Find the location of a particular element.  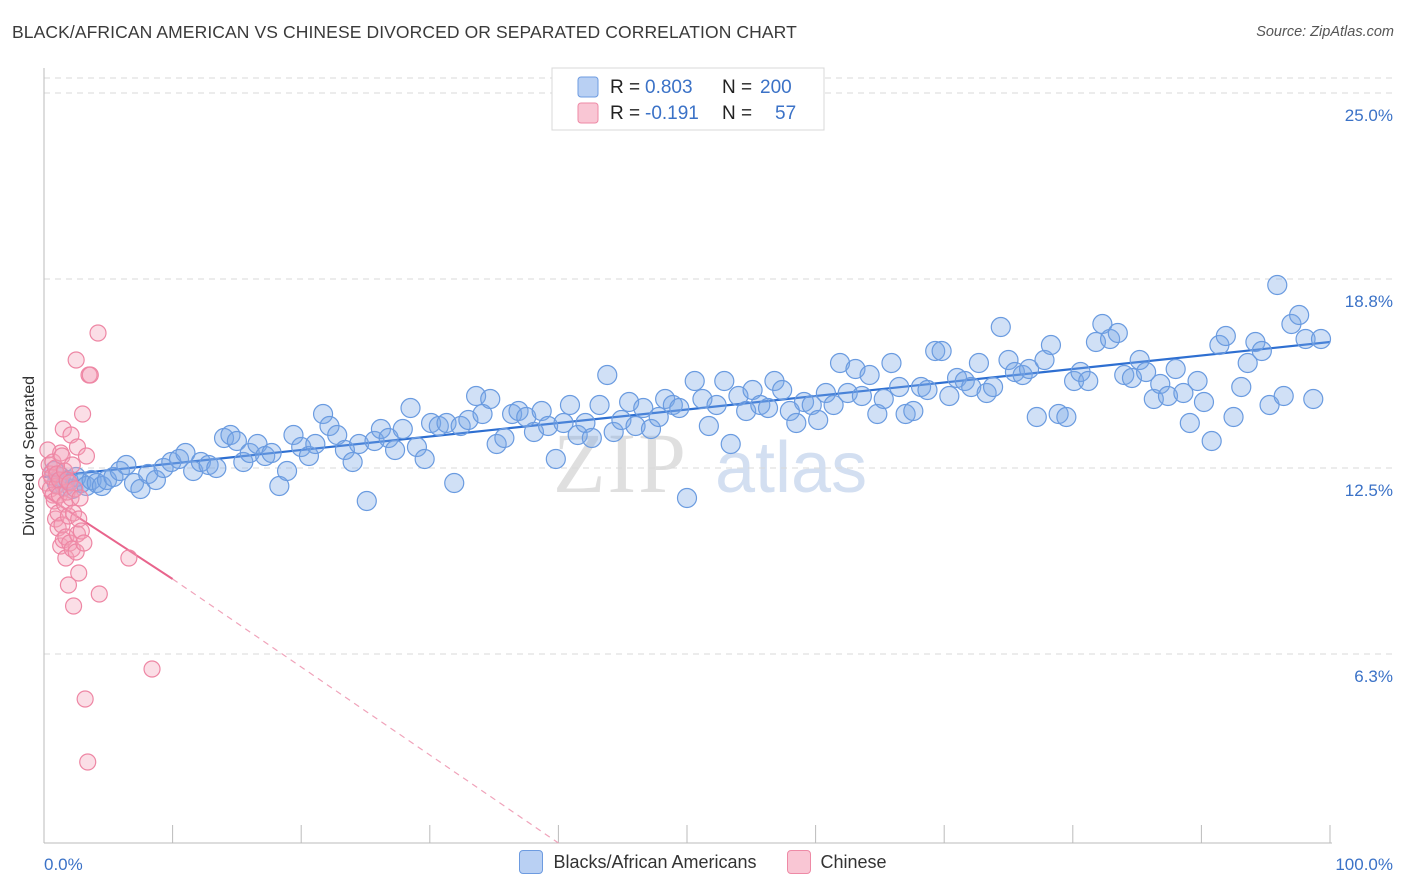

legend-r-label-2: R = is located at coordinates (625, 113).